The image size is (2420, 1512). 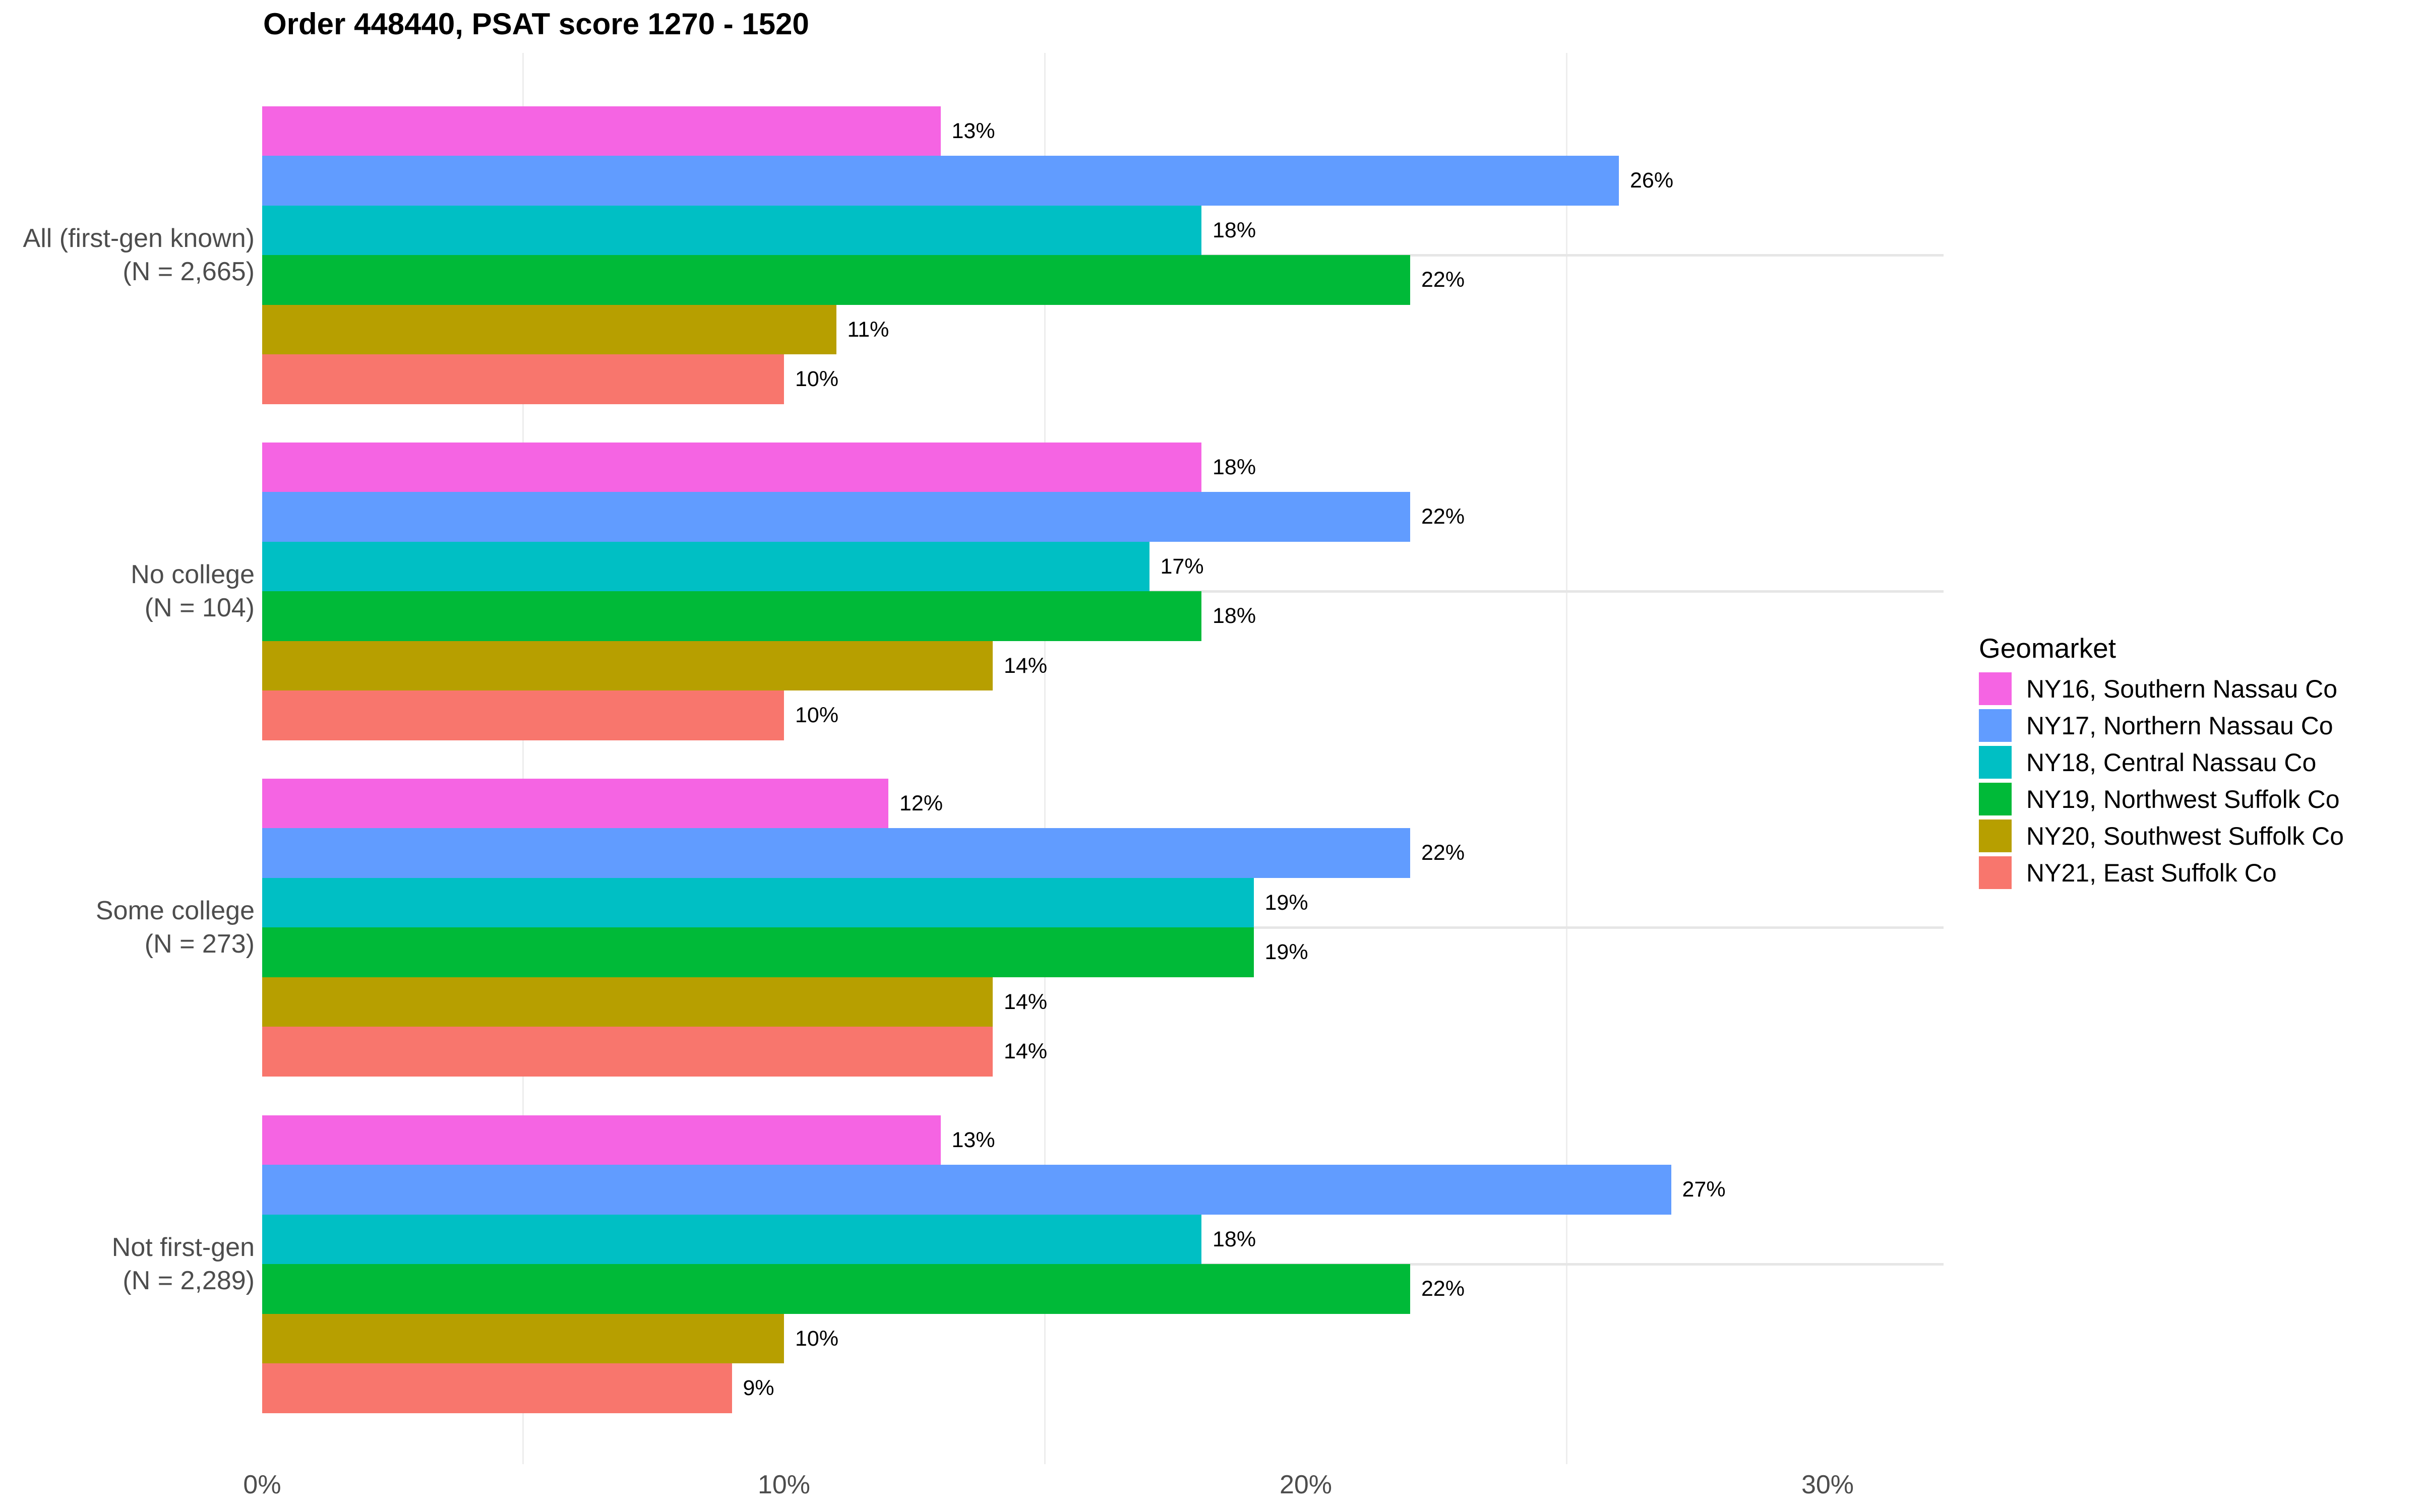 I want to click on y-axis-category-label: No college (N = 104), so click(x=134, y=591).